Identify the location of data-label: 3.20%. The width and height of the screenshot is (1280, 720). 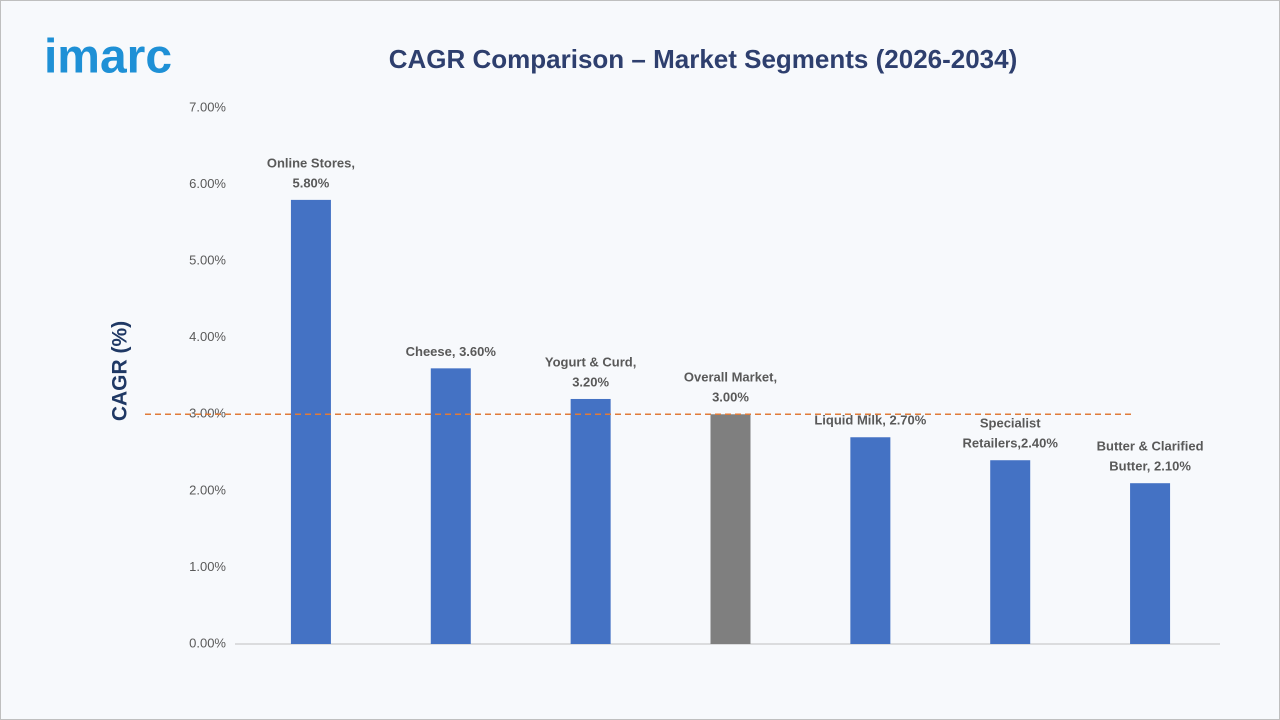
(590, 381).